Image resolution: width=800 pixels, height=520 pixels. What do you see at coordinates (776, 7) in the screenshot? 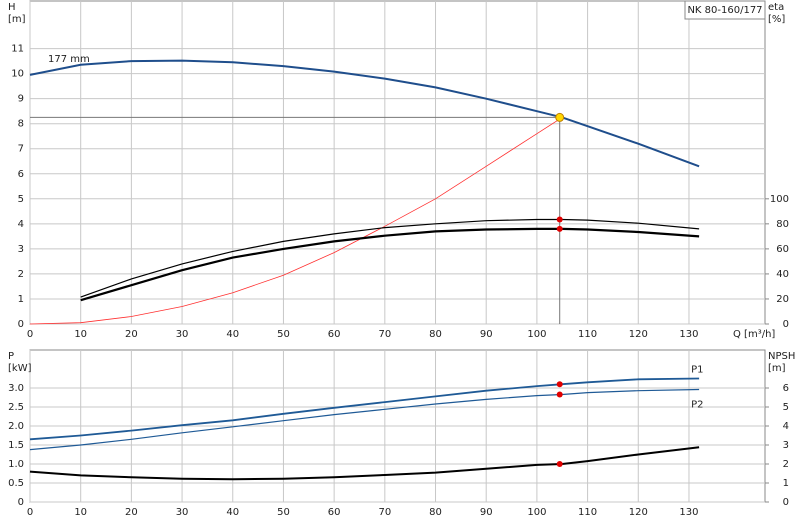
I see `y2-axis-label: eta` at bounding box center [776, 7].